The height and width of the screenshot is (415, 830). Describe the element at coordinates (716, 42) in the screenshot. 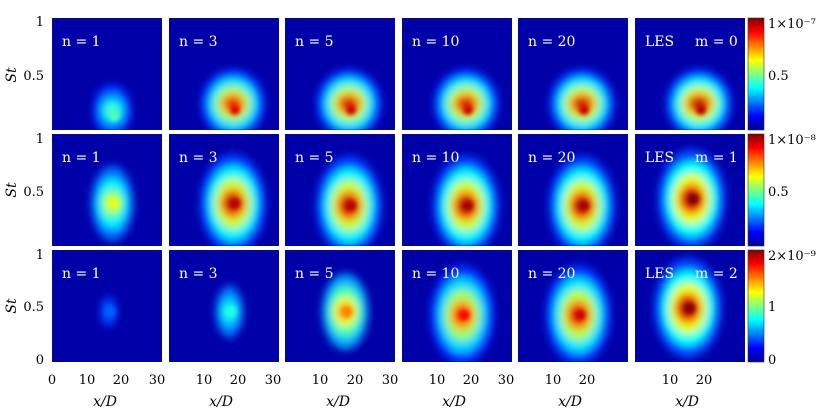

I see `mode-label: m = 0` at that location.